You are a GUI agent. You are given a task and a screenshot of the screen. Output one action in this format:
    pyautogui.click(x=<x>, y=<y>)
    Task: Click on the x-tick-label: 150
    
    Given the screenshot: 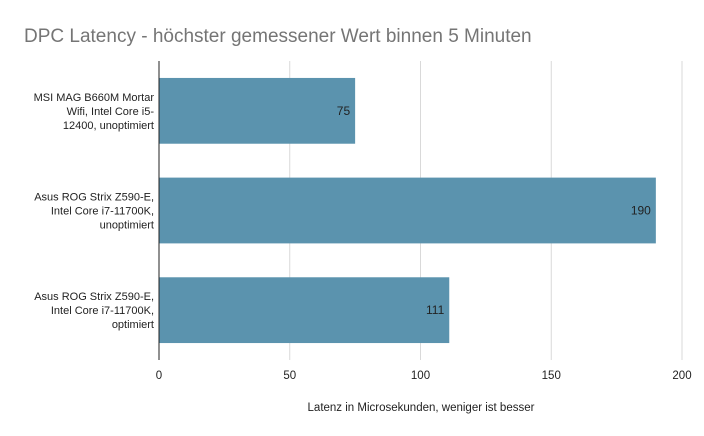 What is the action you would take?
    pyautogui.click(x=551, y=376)
    